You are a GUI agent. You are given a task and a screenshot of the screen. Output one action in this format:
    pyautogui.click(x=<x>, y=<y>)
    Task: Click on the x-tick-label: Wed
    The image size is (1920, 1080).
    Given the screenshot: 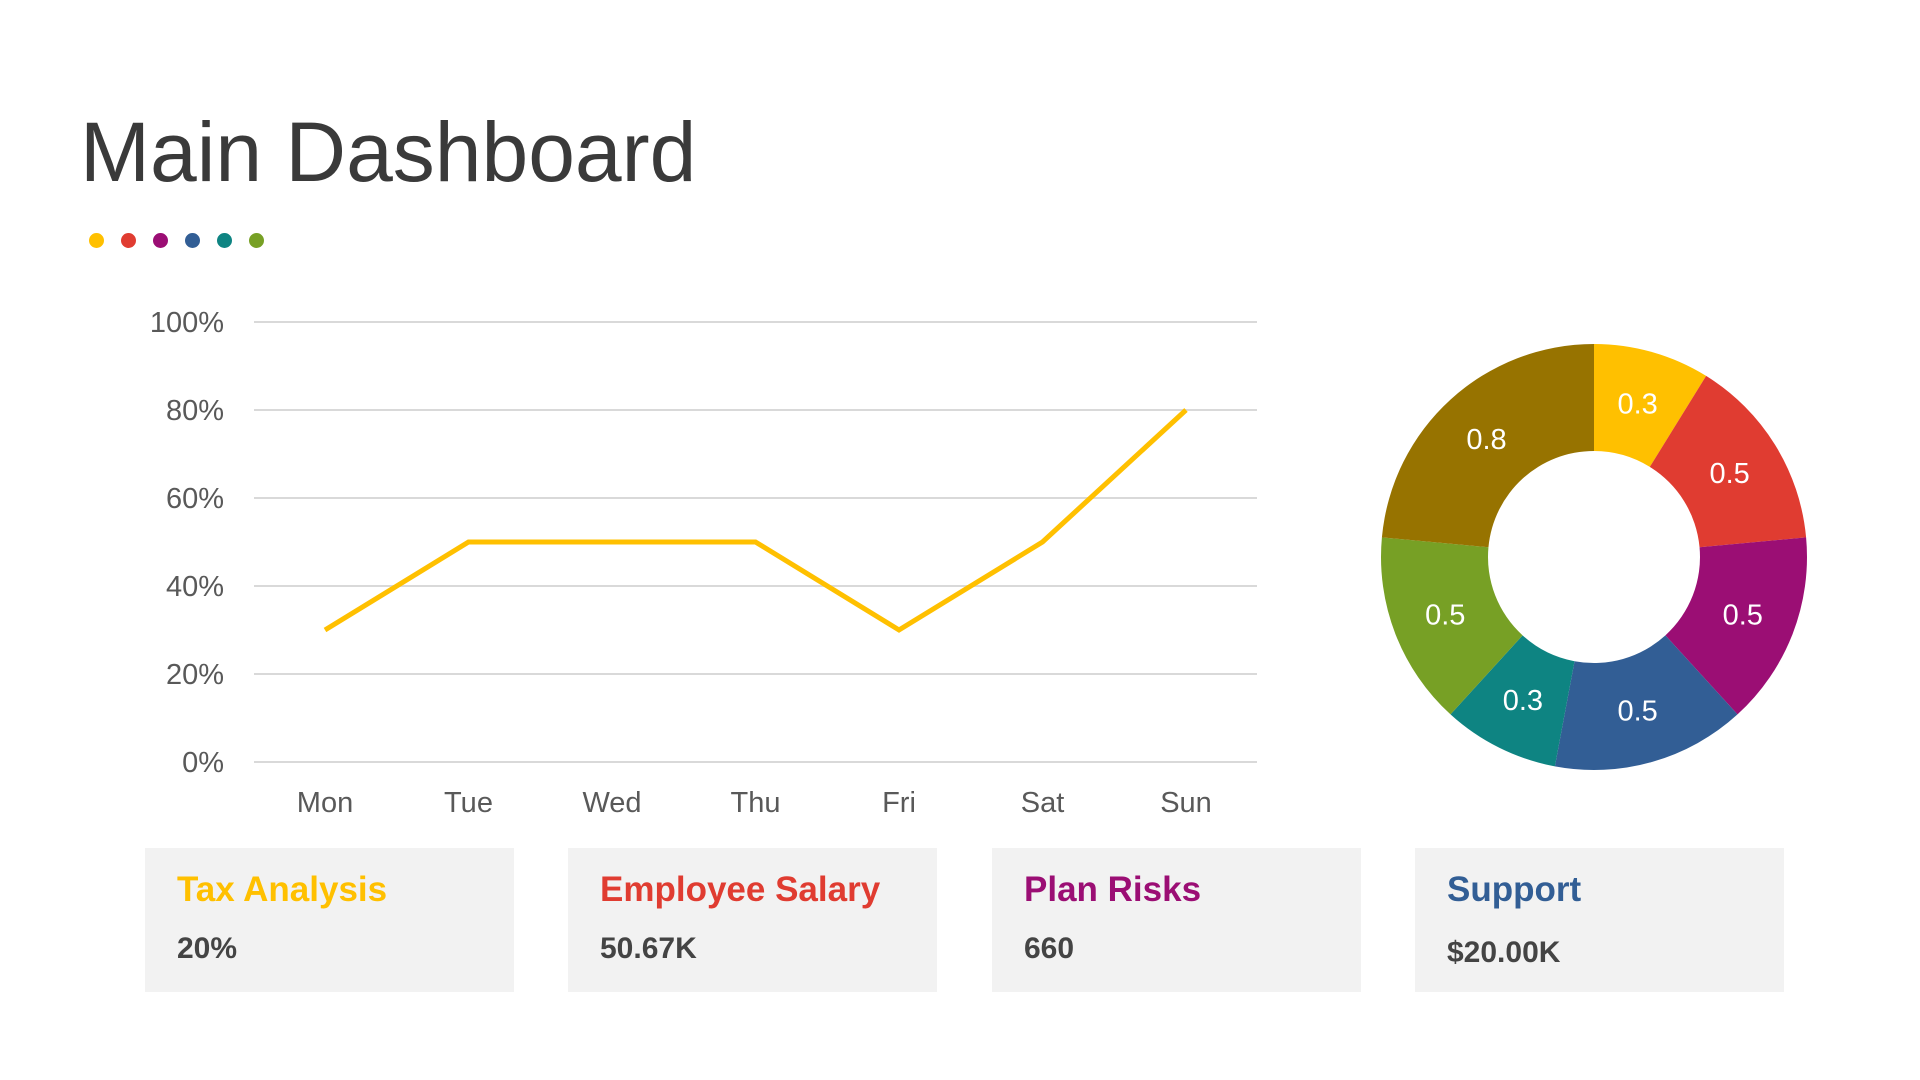 What is the action you would take?
    pyautogui.click(x=611, y=803)
    